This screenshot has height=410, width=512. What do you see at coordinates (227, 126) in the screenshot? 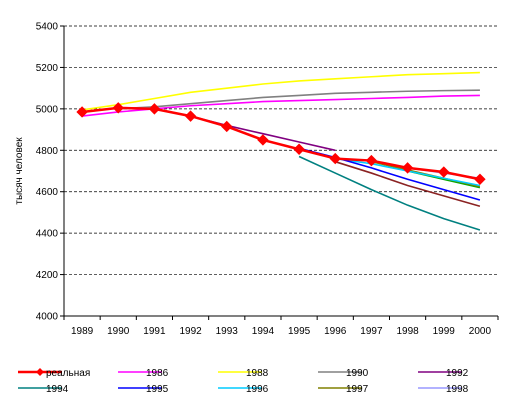
I see `data-point-реальная-1993` at bounding box center [227, 126].